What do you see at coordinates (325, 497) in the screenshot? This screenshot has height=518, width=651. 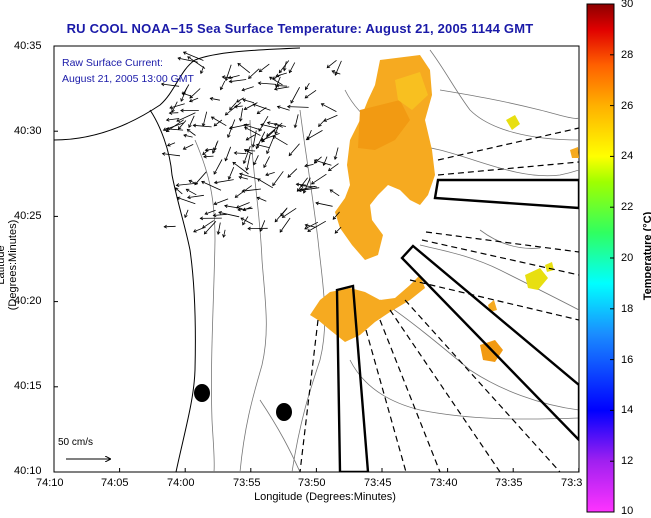 I see `x-axis-label: Longitude (Degrees:Minutes)` at bounding box center [325, 497].